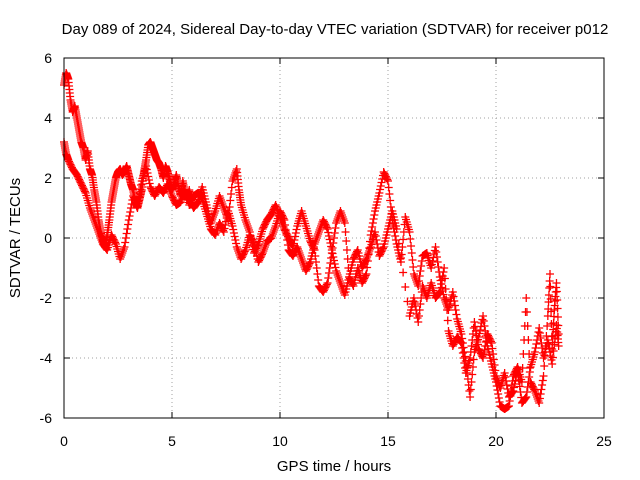 Image resolution: width=640 pixels, height=480 pixels. I want to click on x-tick-label: 25, so click(604, 441).